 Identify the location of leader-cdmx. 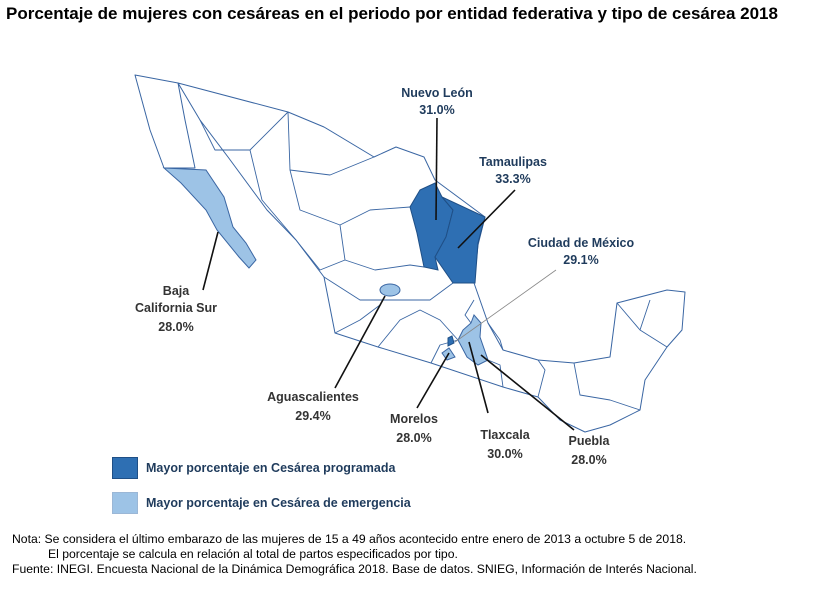
(505, 306).